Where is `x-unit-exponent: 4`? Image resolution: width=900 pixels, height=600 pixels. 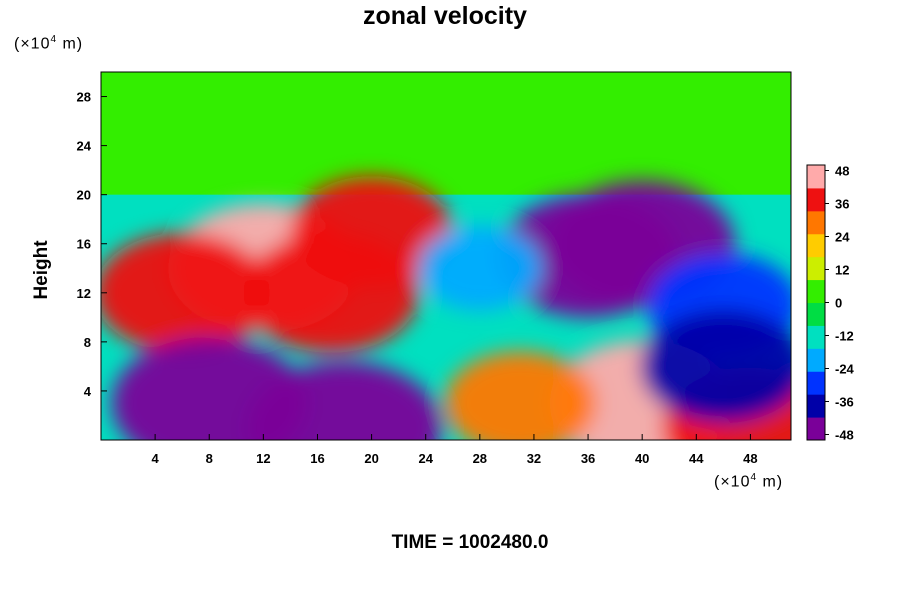
x-unit-exponent: 4 is located at coordinates (754, 477).